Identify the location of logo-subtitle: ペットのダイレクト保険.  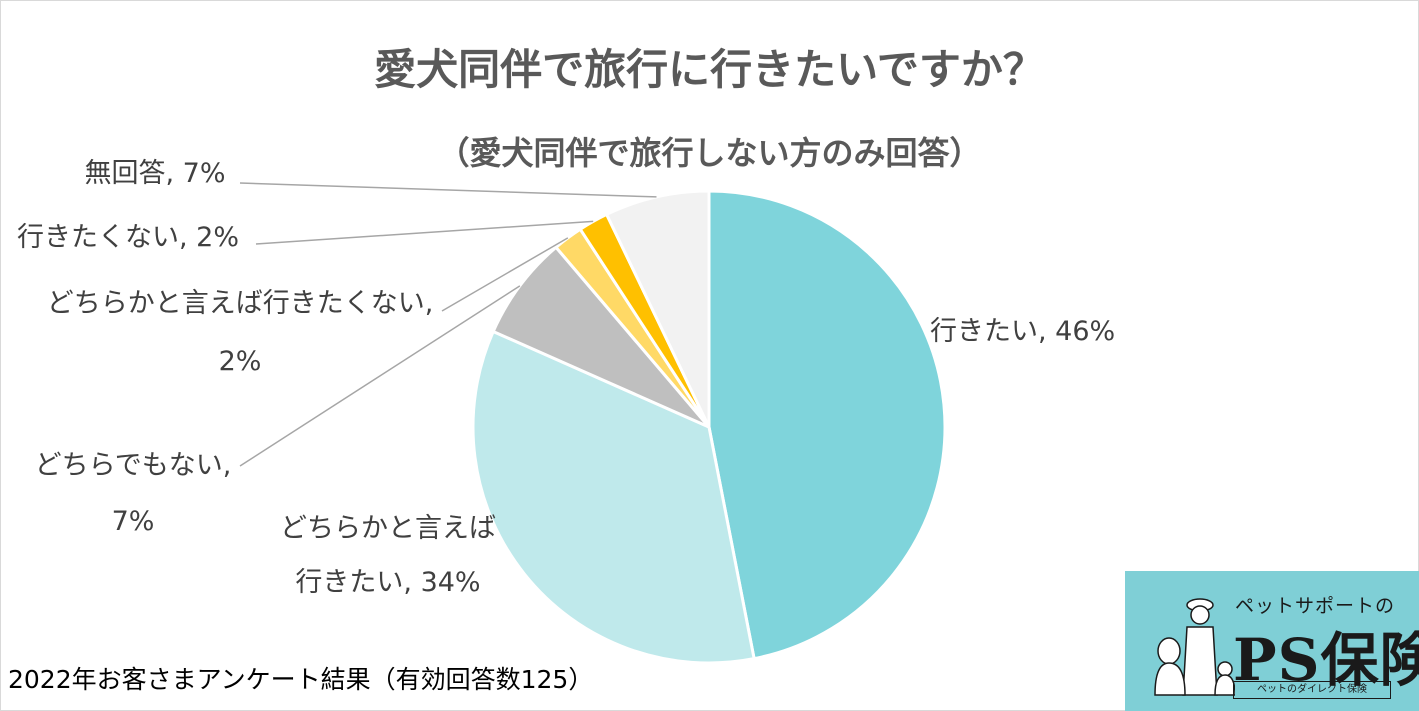
(1312, 690).